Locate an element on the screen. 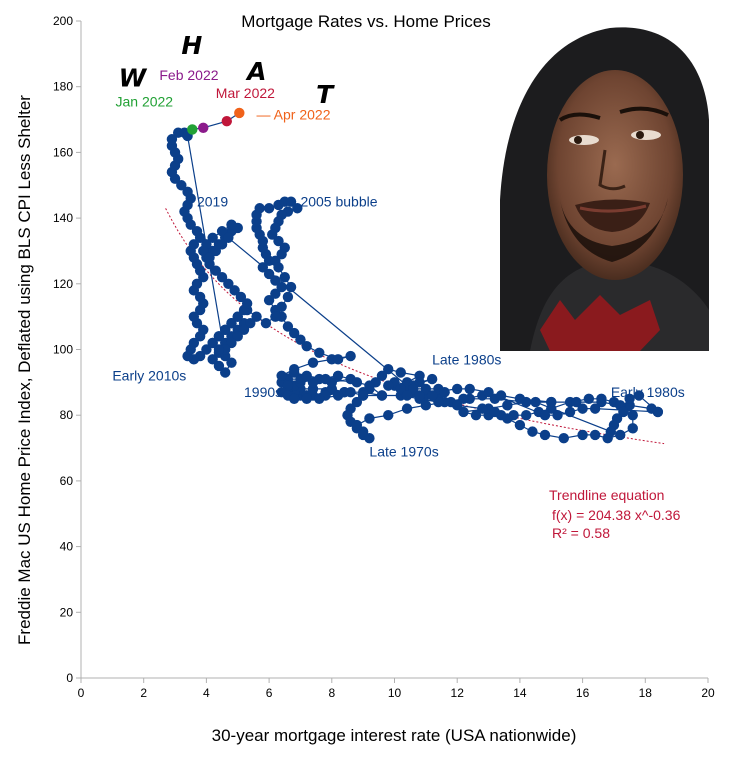 The width and height of the screenshot is (733, 764). annotation: Mar 2022 is located at coordinates (245, 93).